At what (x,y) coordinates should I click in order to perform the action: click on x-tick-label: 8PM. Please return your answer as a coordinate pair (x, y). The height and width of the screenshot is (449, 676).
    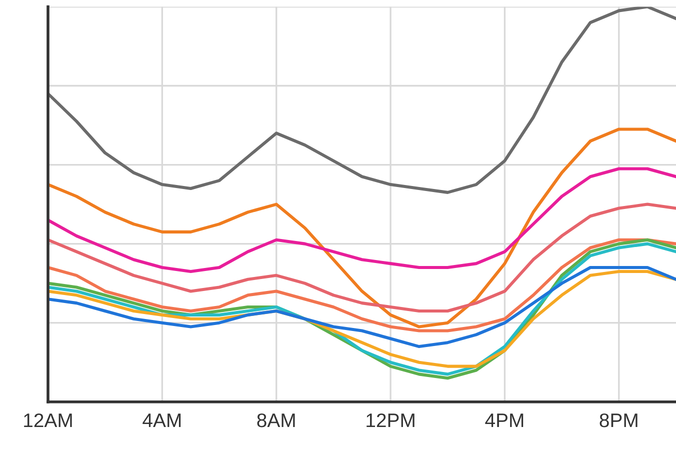
    Looking at the image, I should click on (619, 420).